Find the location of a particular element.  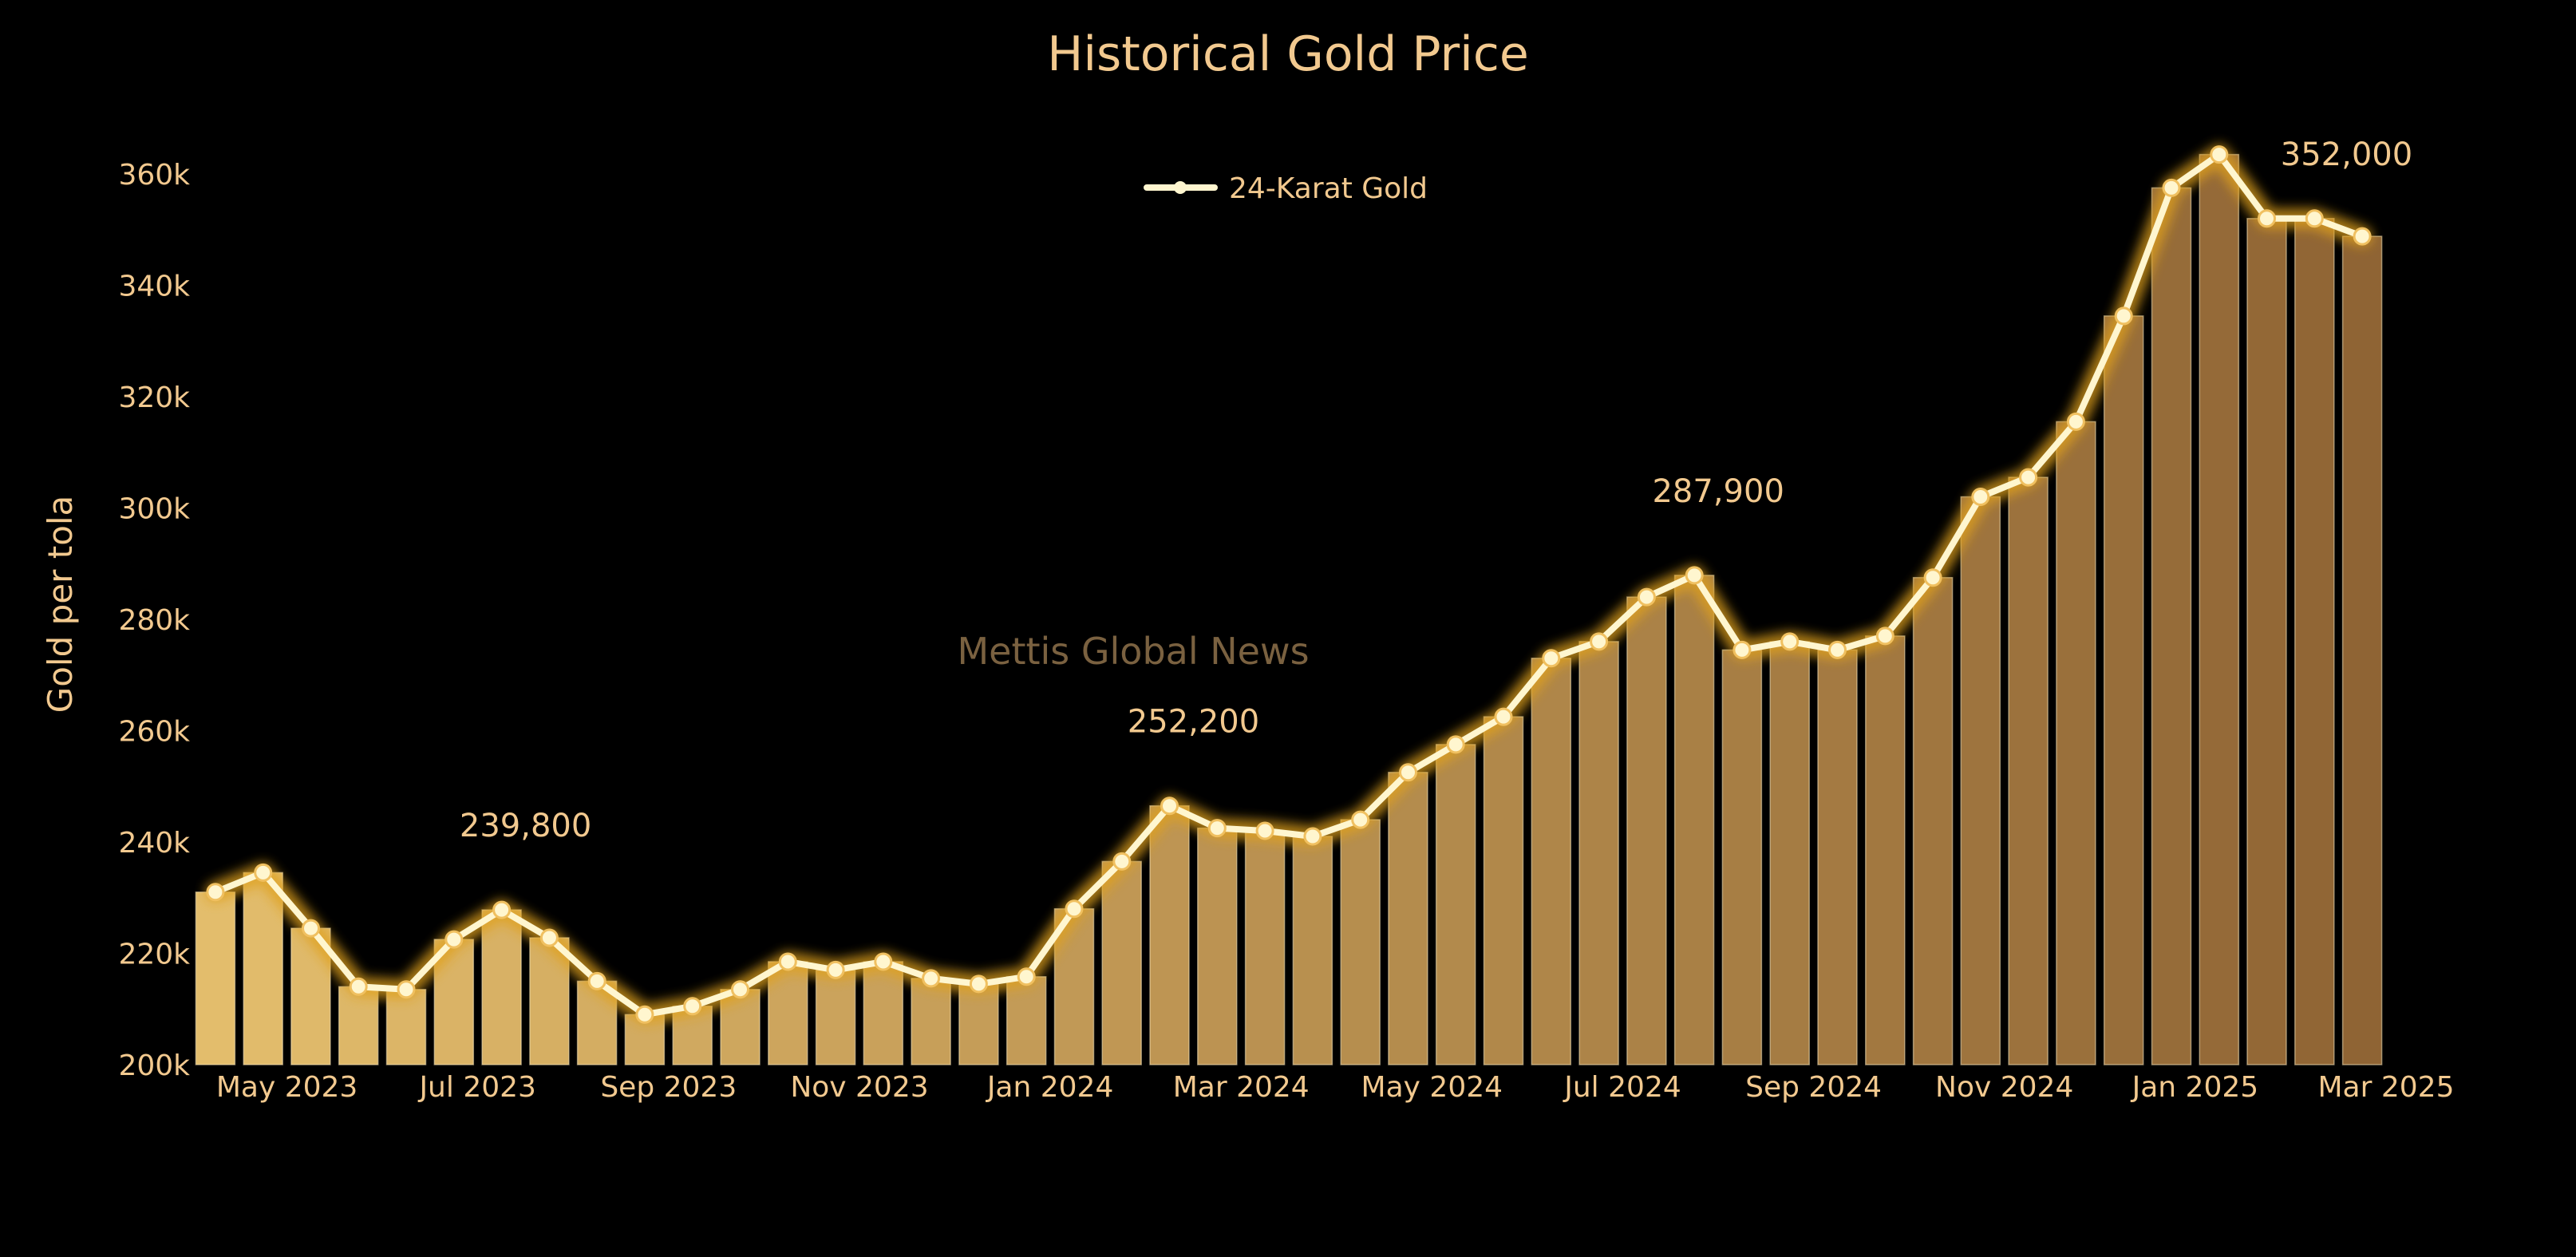

y-tick-label: 360k is located at coordinates (154, 175).